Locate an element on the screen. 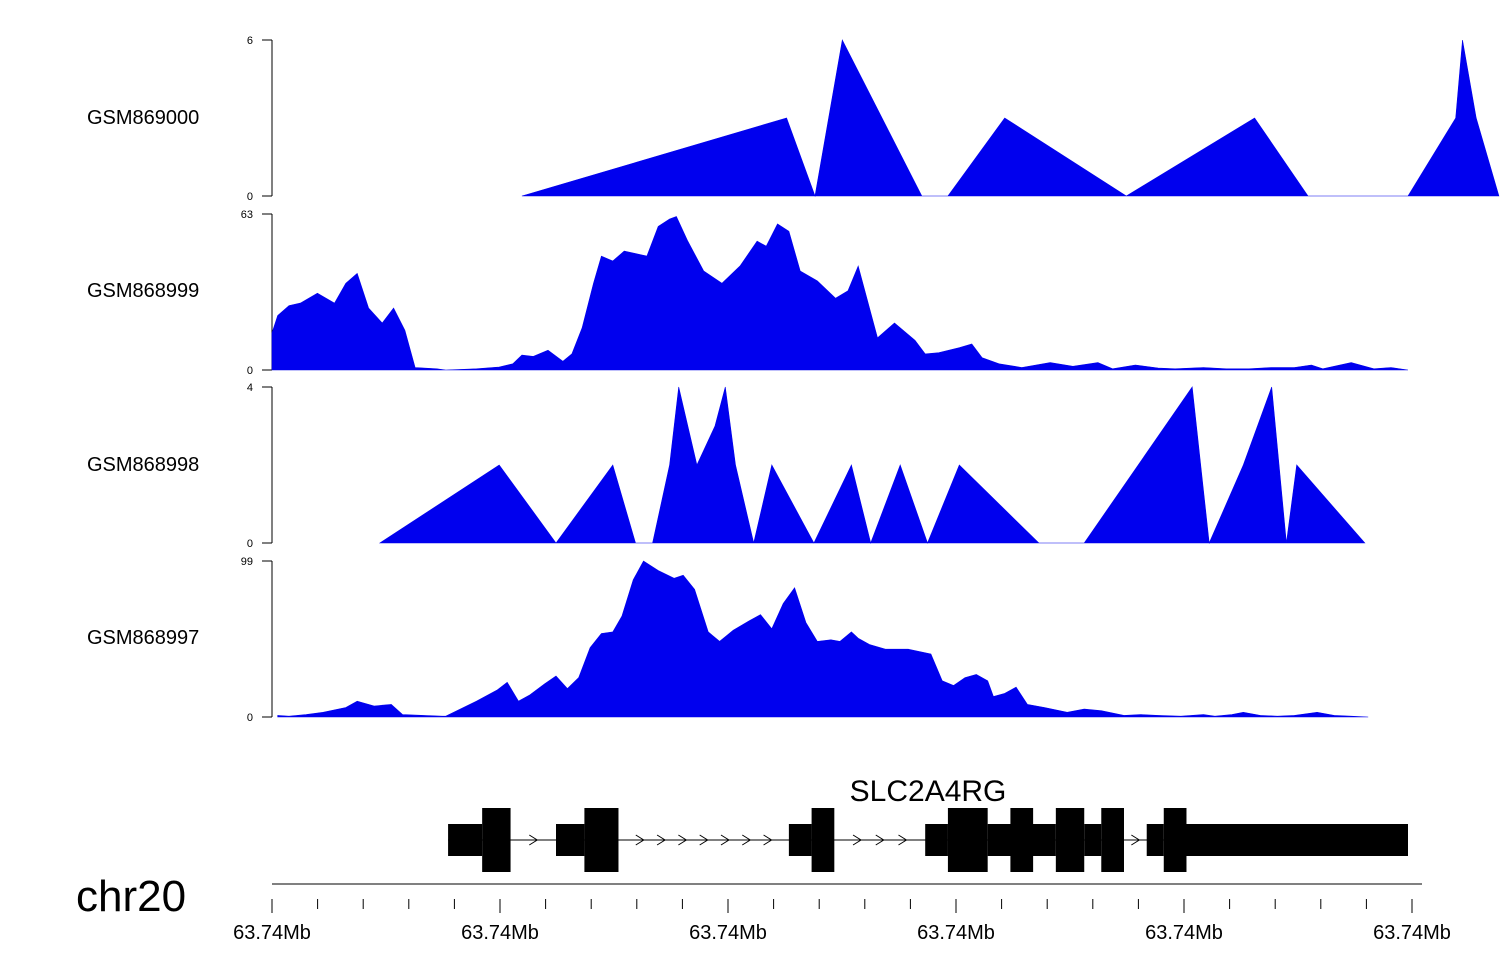 Image resolution: width=1500 pixels, height=980 pixels. gene-model is located at coordinates (928, 840).